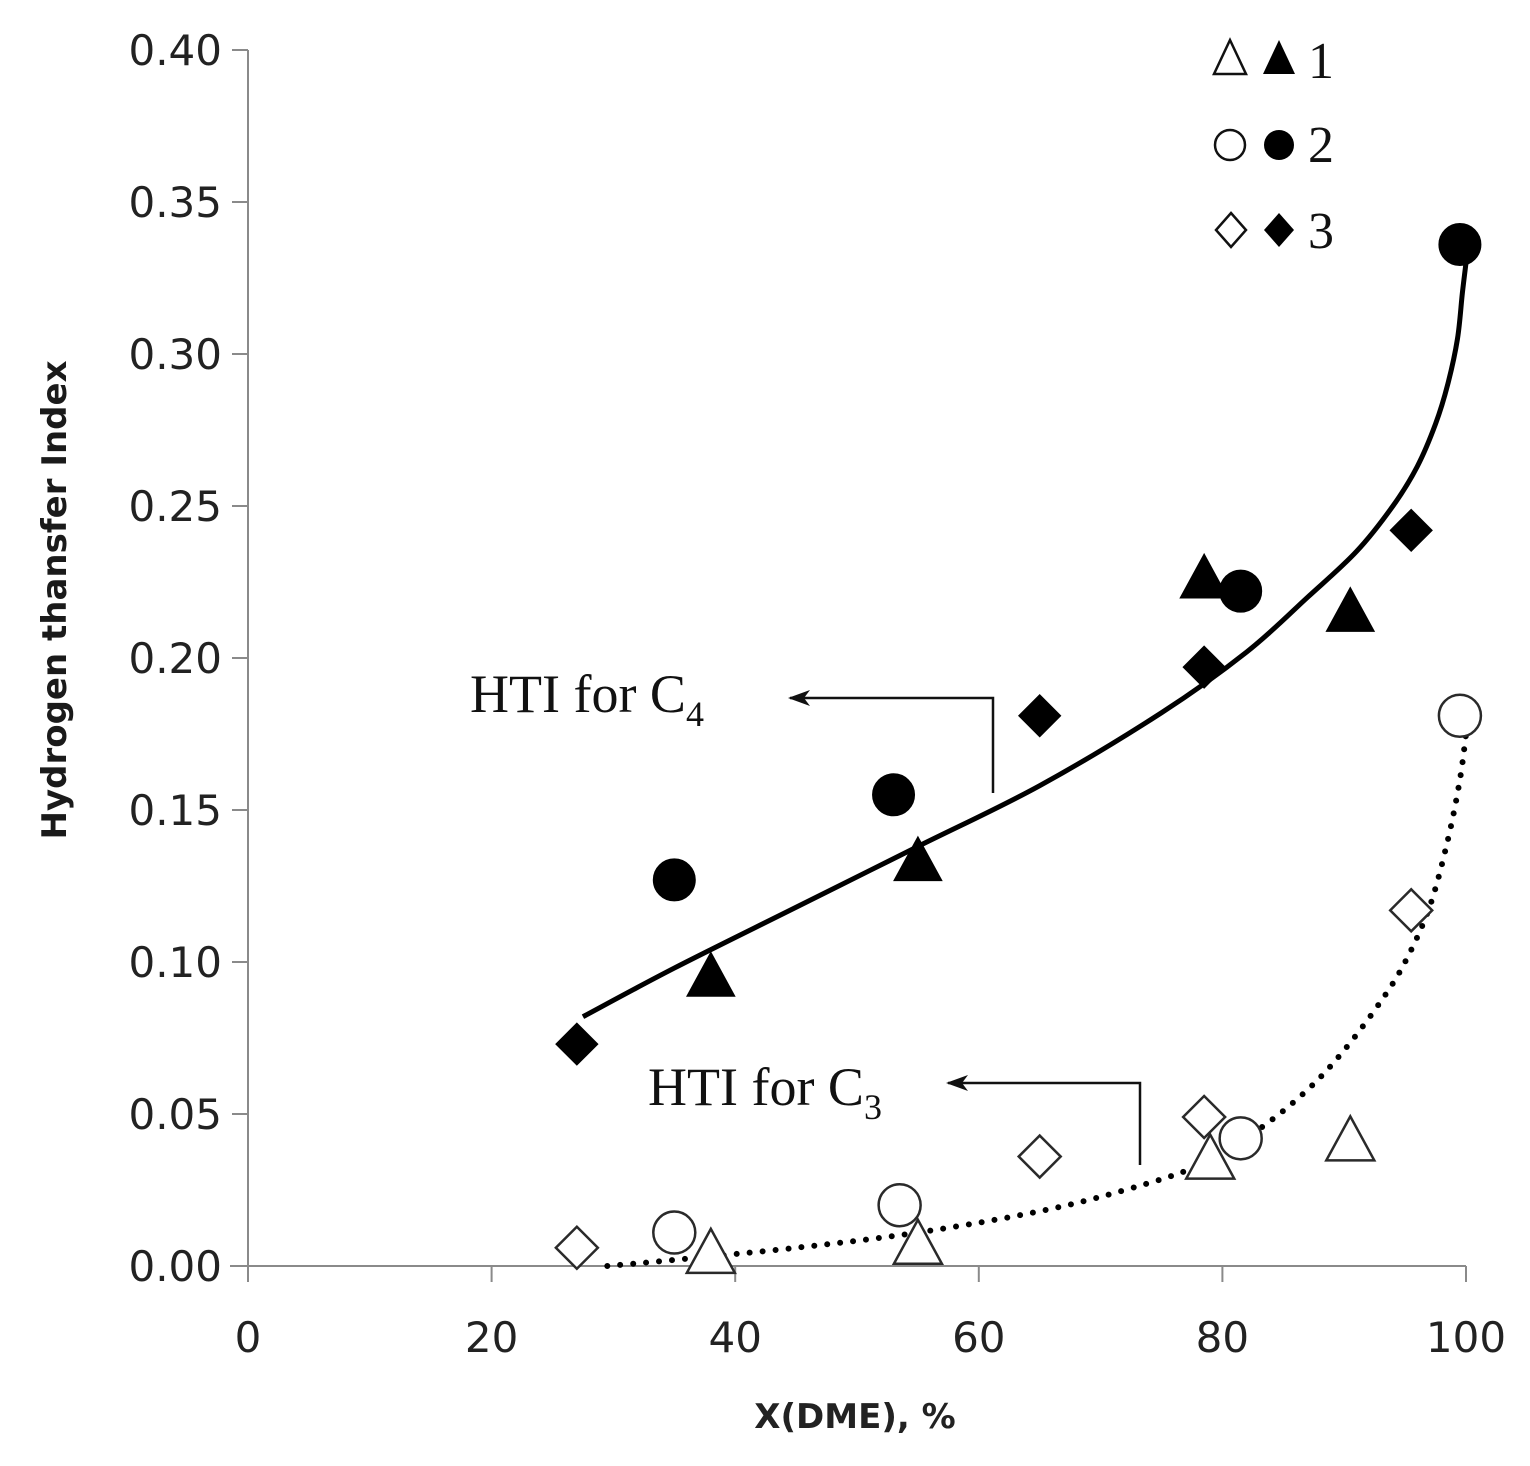 This screenshot has width=1530, height=1466. I want to click on y-tick-label: 0.15, so click(175, 810).